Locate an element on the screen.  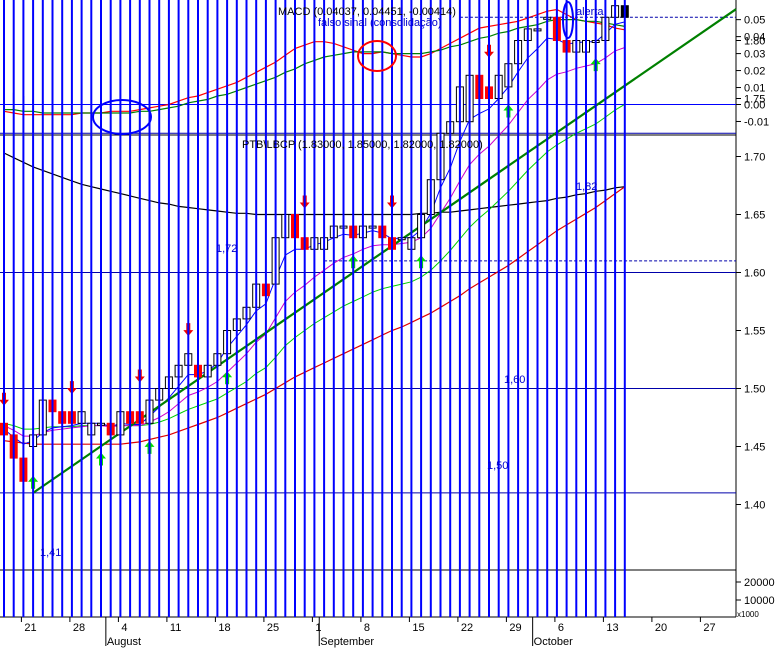
x-day-label: 18 is located at coordinates (224, 628).